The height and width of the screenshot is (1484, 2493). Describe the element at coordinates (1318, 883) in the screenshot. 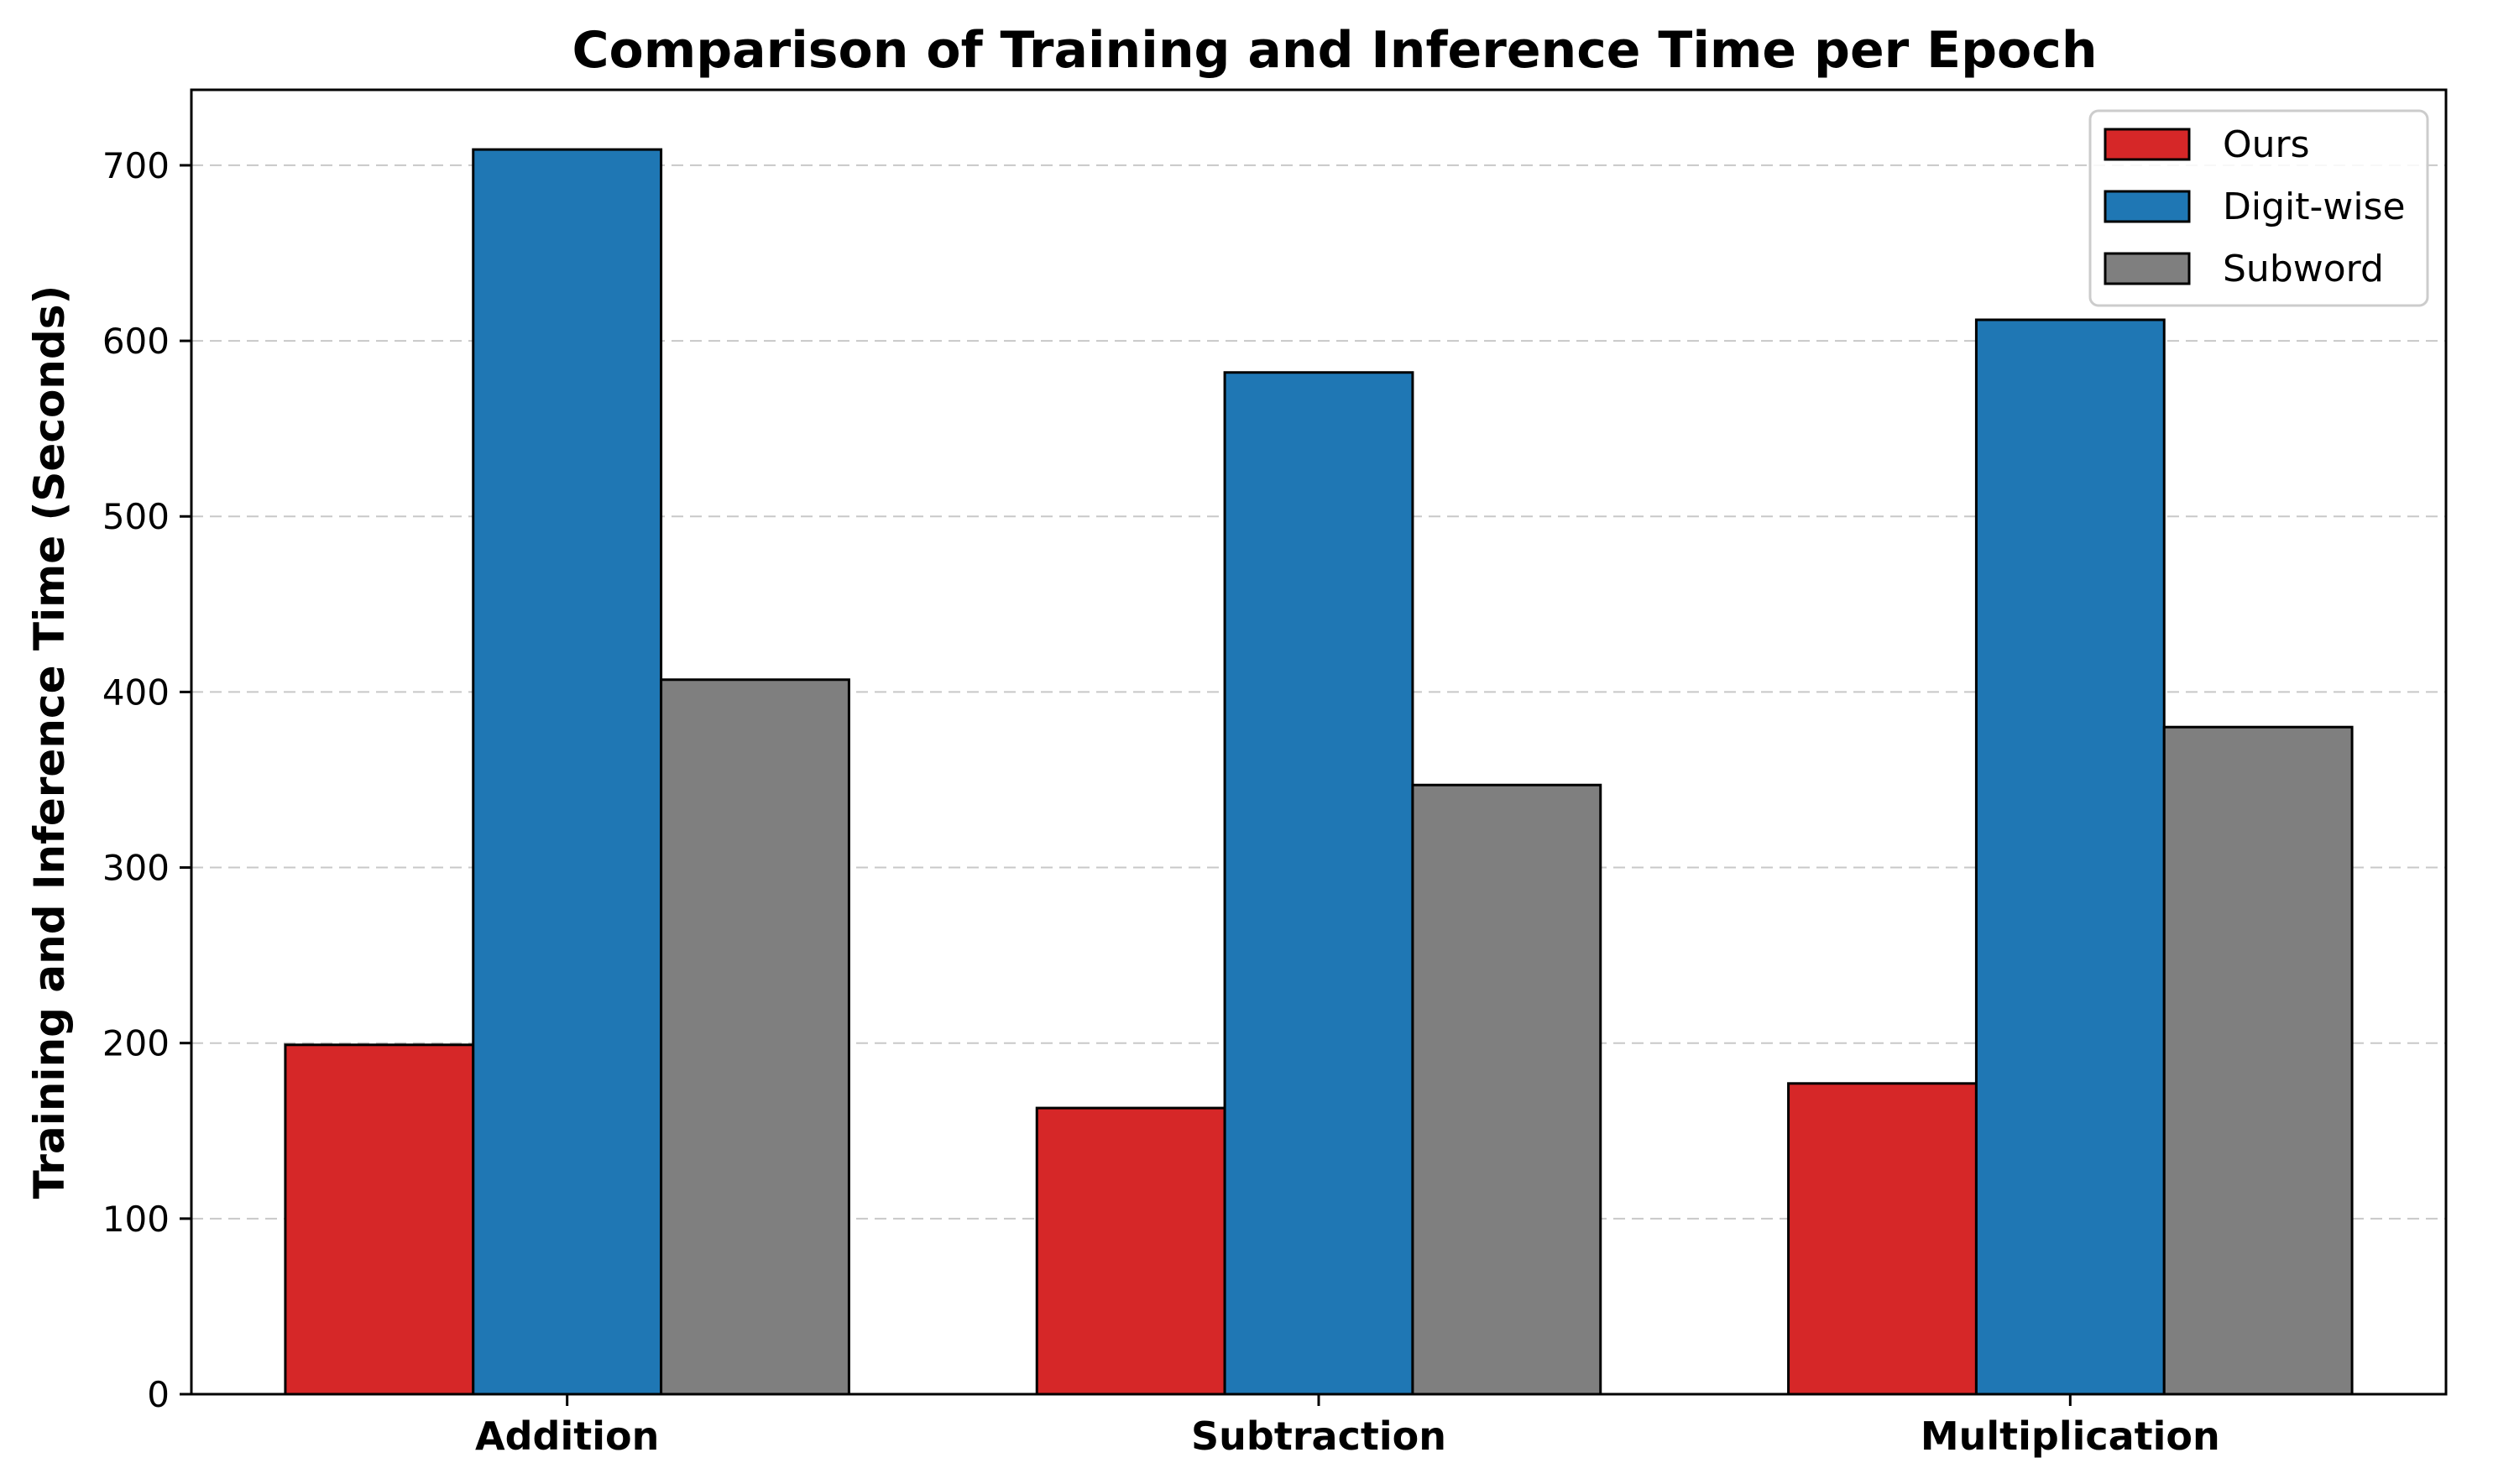

I see `bar-digit-wise-subtraction` at that location.